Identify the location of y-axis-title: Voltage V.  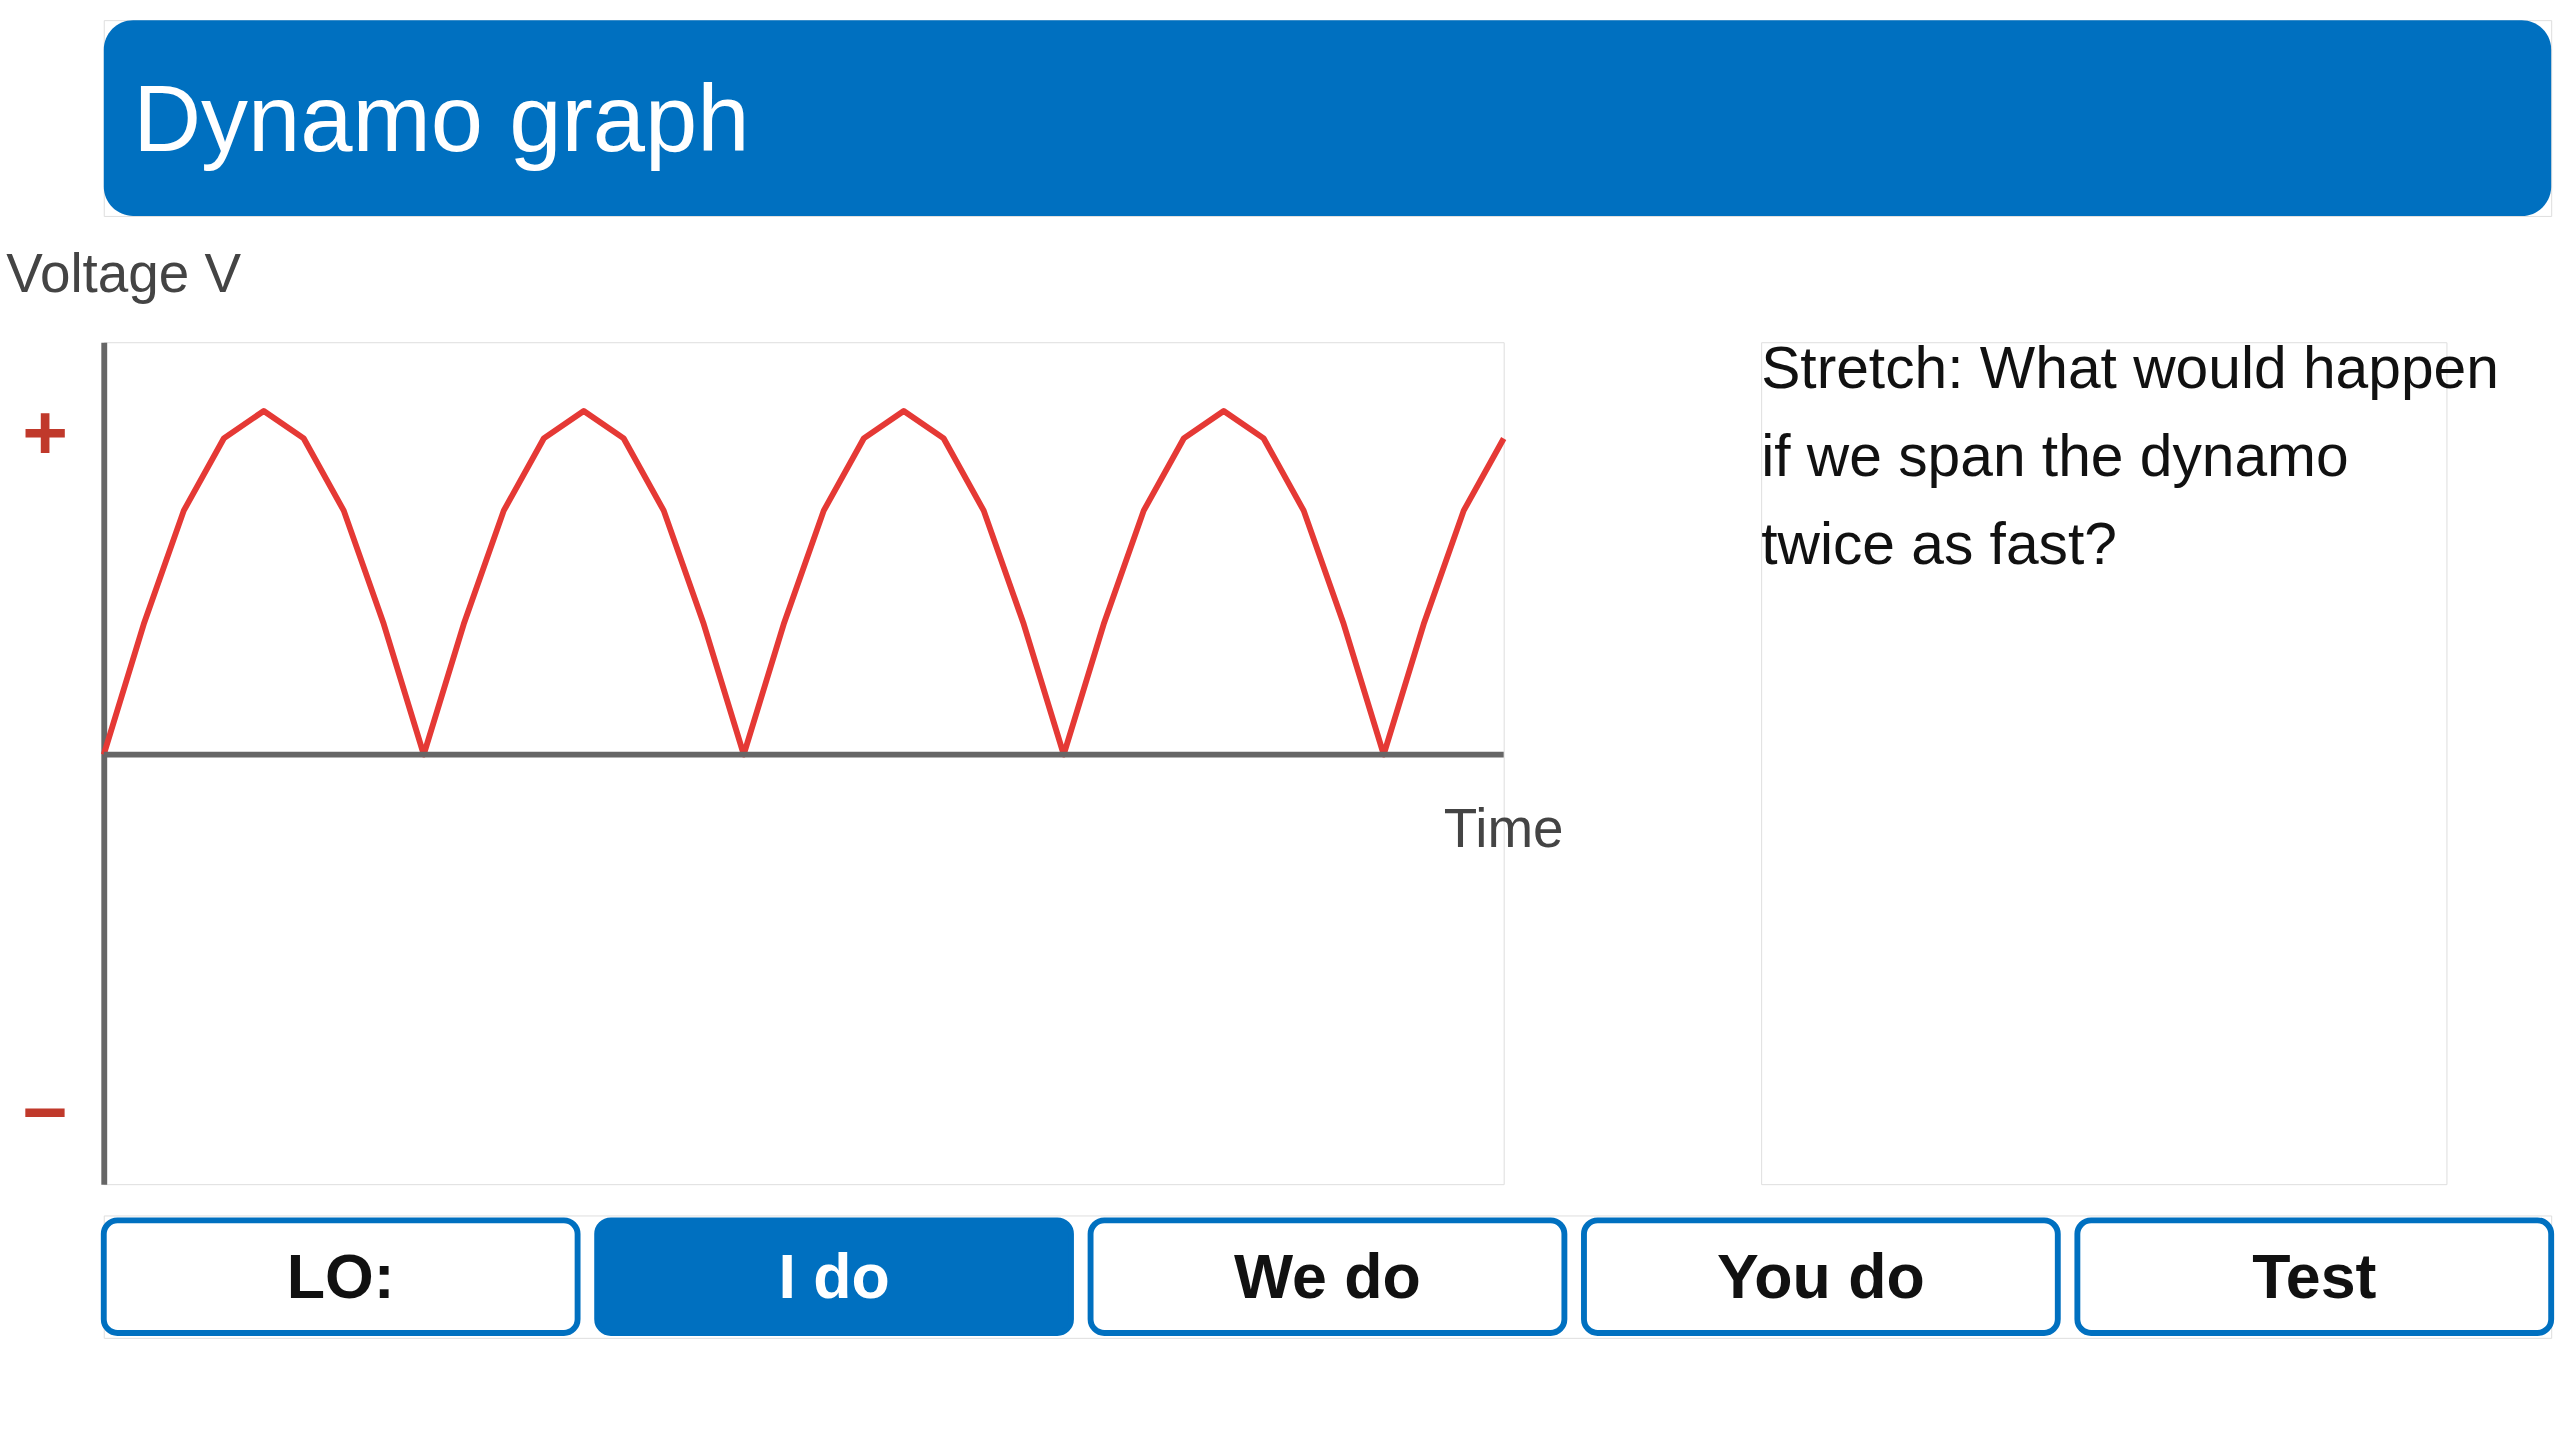
(124, 272).